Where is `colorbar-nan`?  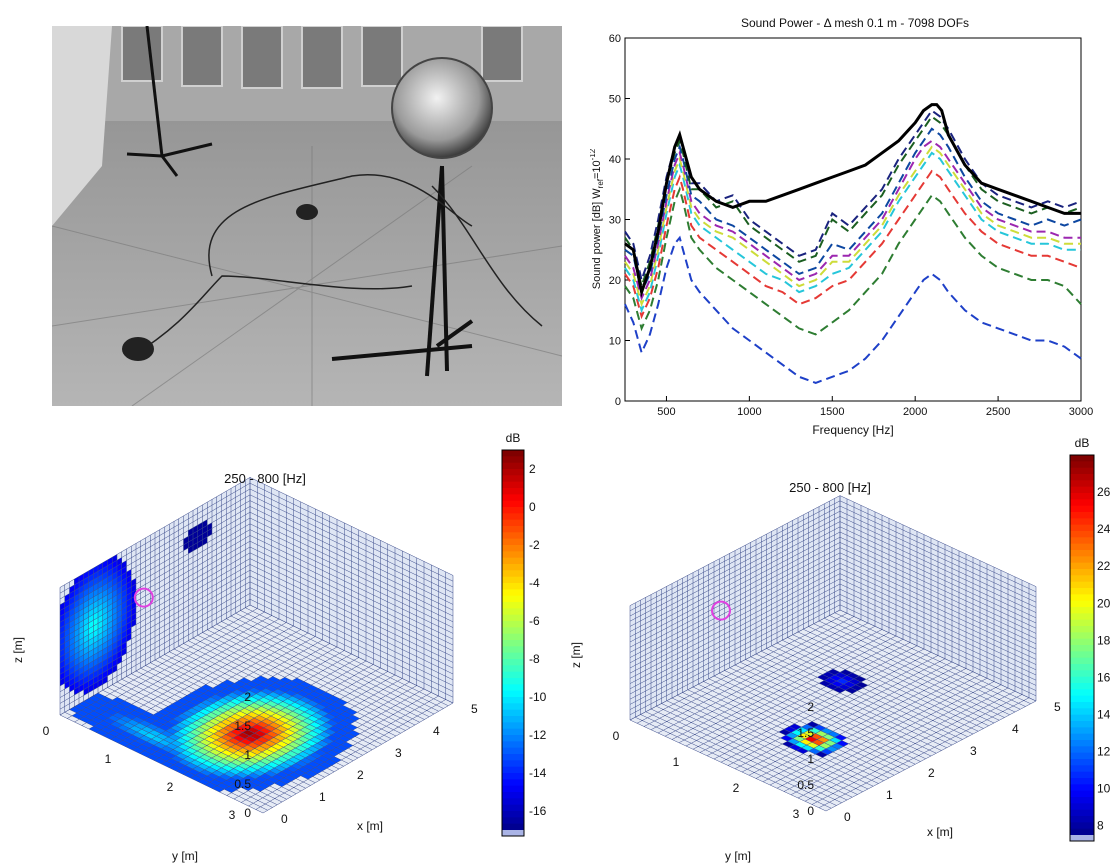 colorbar-nan is located at coordinates (1082, 838).